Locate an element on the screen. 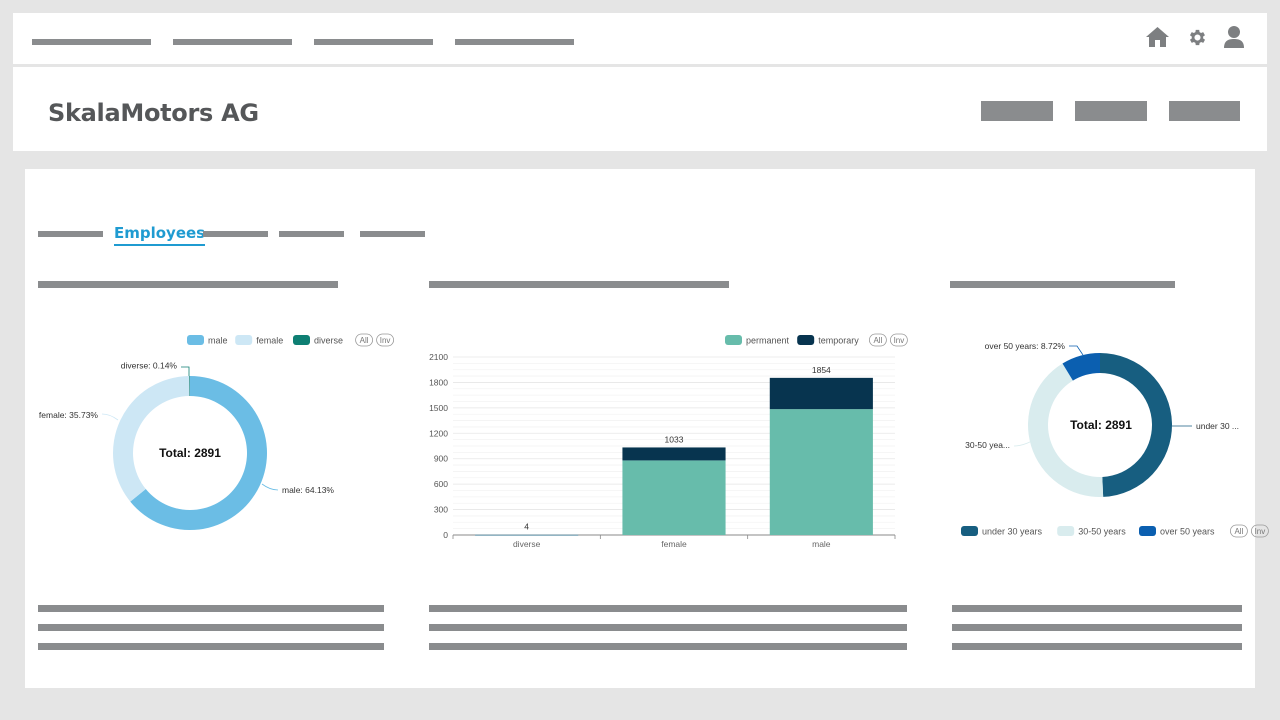 Image resolution: width=1280 pixels, height=720 pixels. home-icon is located at coordinates (1157, 39).